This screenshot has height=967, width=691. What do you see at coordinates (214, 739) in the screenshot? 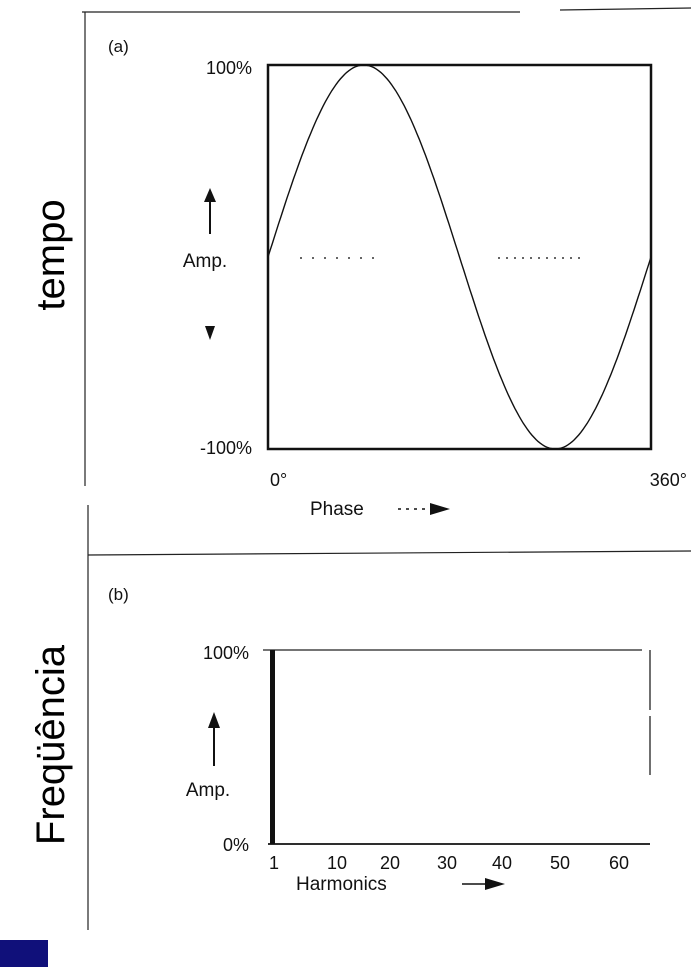
I see `arrow-up-icon-b` at bounding box center [214, 739].